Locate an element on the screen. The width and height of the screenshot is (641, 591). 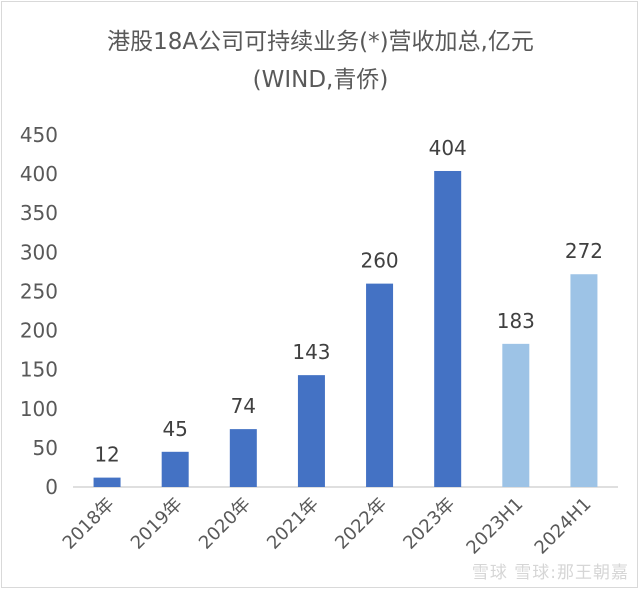
y-tick-label: 350 is located at coordinates (39, 213).